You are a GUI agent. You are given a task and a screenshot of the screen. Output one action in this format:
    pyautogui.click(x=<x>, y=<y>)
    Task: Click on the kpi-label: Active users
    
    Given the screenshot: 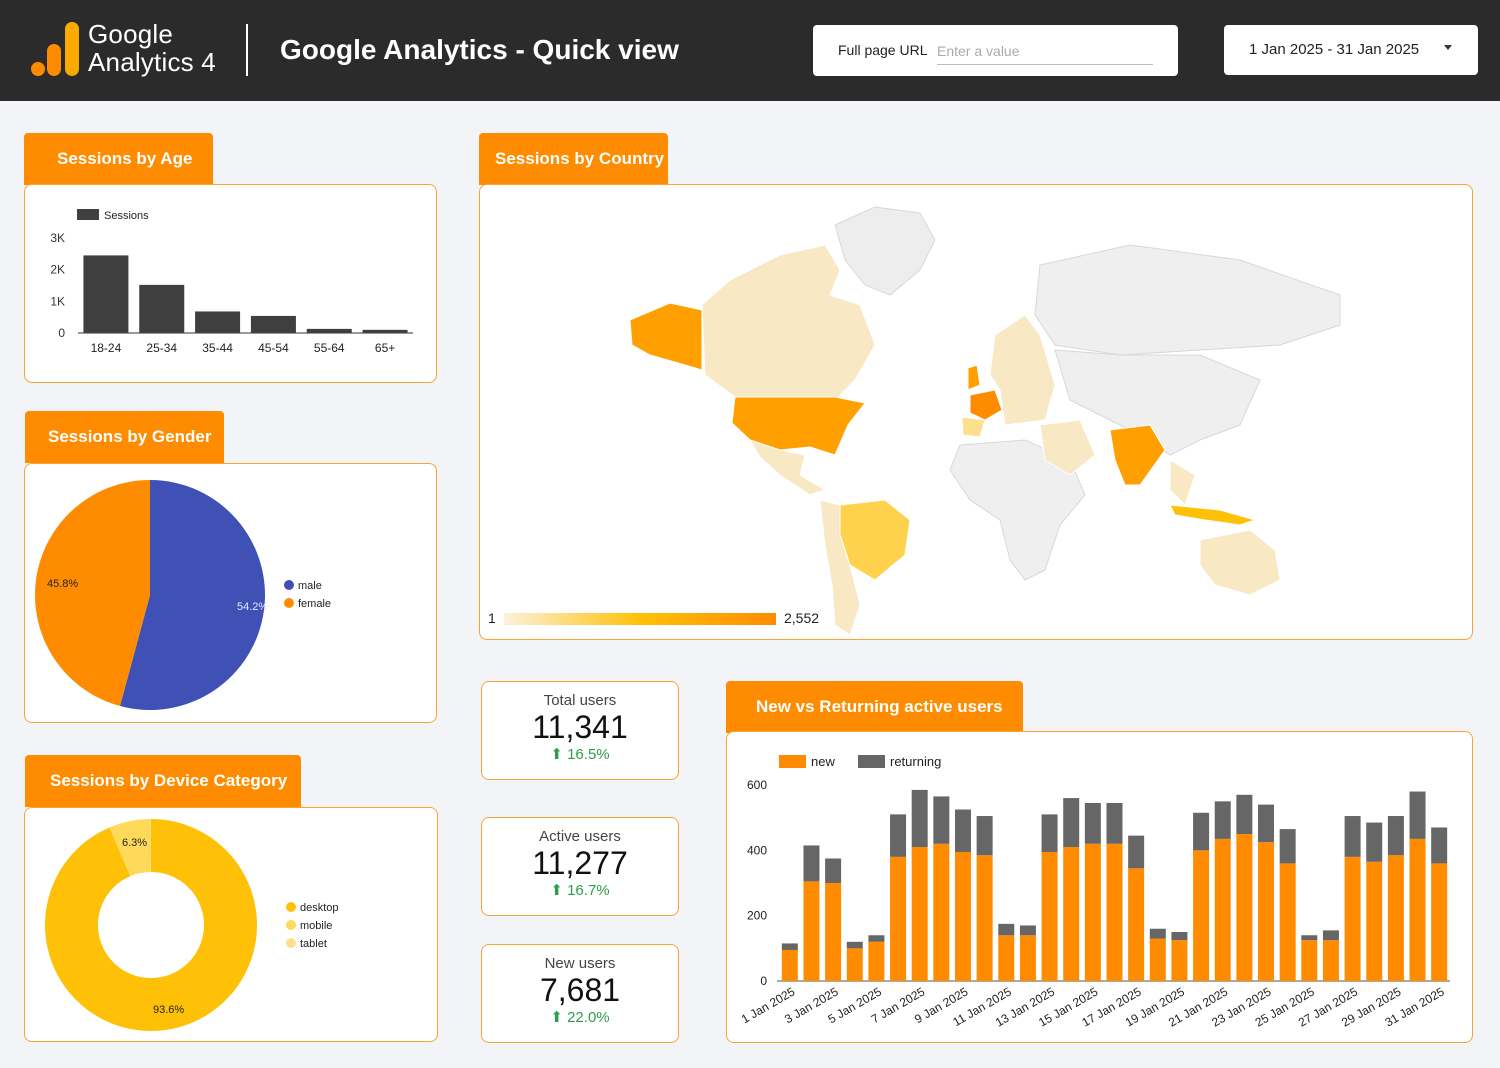 What is the action you would take?
    pyautogui.click(x=580, y=836)
    